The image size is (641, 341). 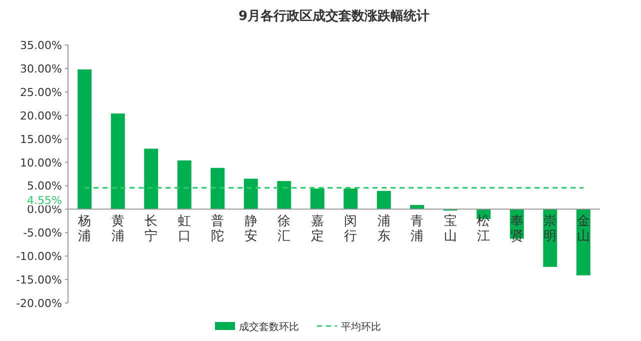 I want to click on x-tick-label: 宝山, so click(x=450, y=228).